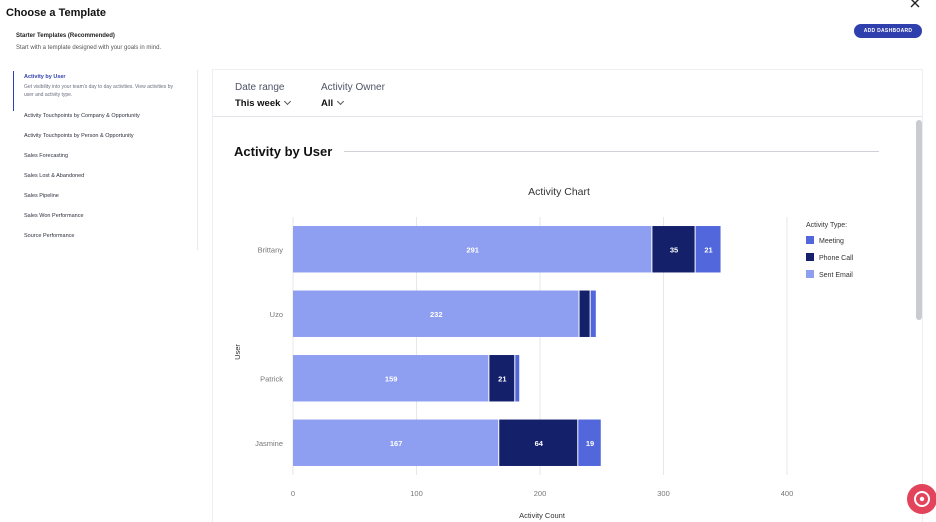 The width and height of the screenshot is (936, 522). I want to click on y-tick-label: Uzo, so click(276, 314).